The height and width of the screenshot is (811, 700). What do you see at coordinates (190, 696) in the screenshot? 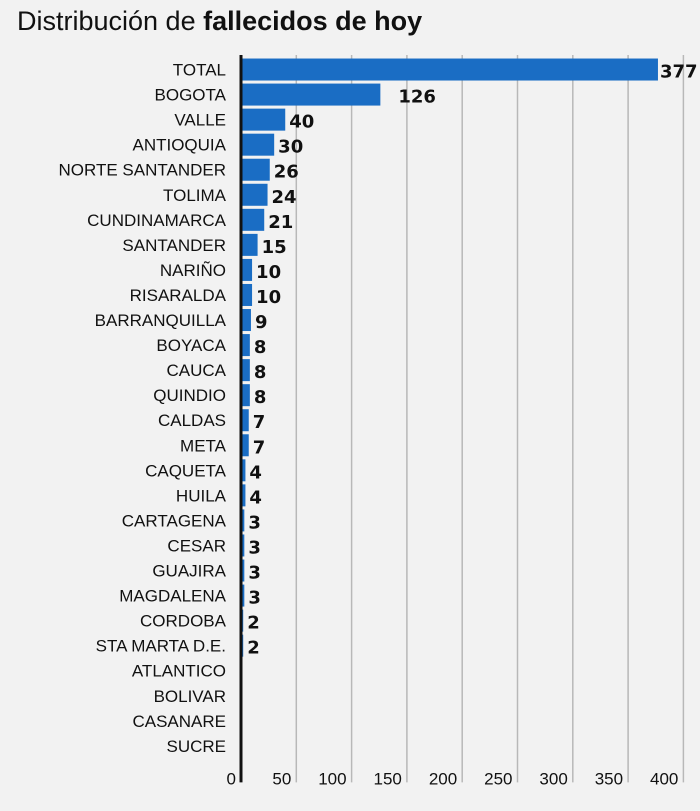
I see `category-label: BOLIVAR` at bounding box center [190, 696].